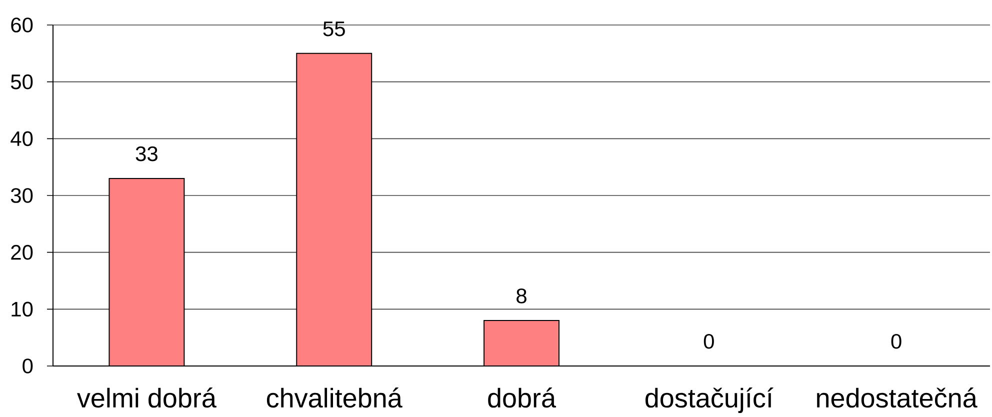 This screenshot has width=992, height=417. I want to click on data-label: 55, so click(334, 29).